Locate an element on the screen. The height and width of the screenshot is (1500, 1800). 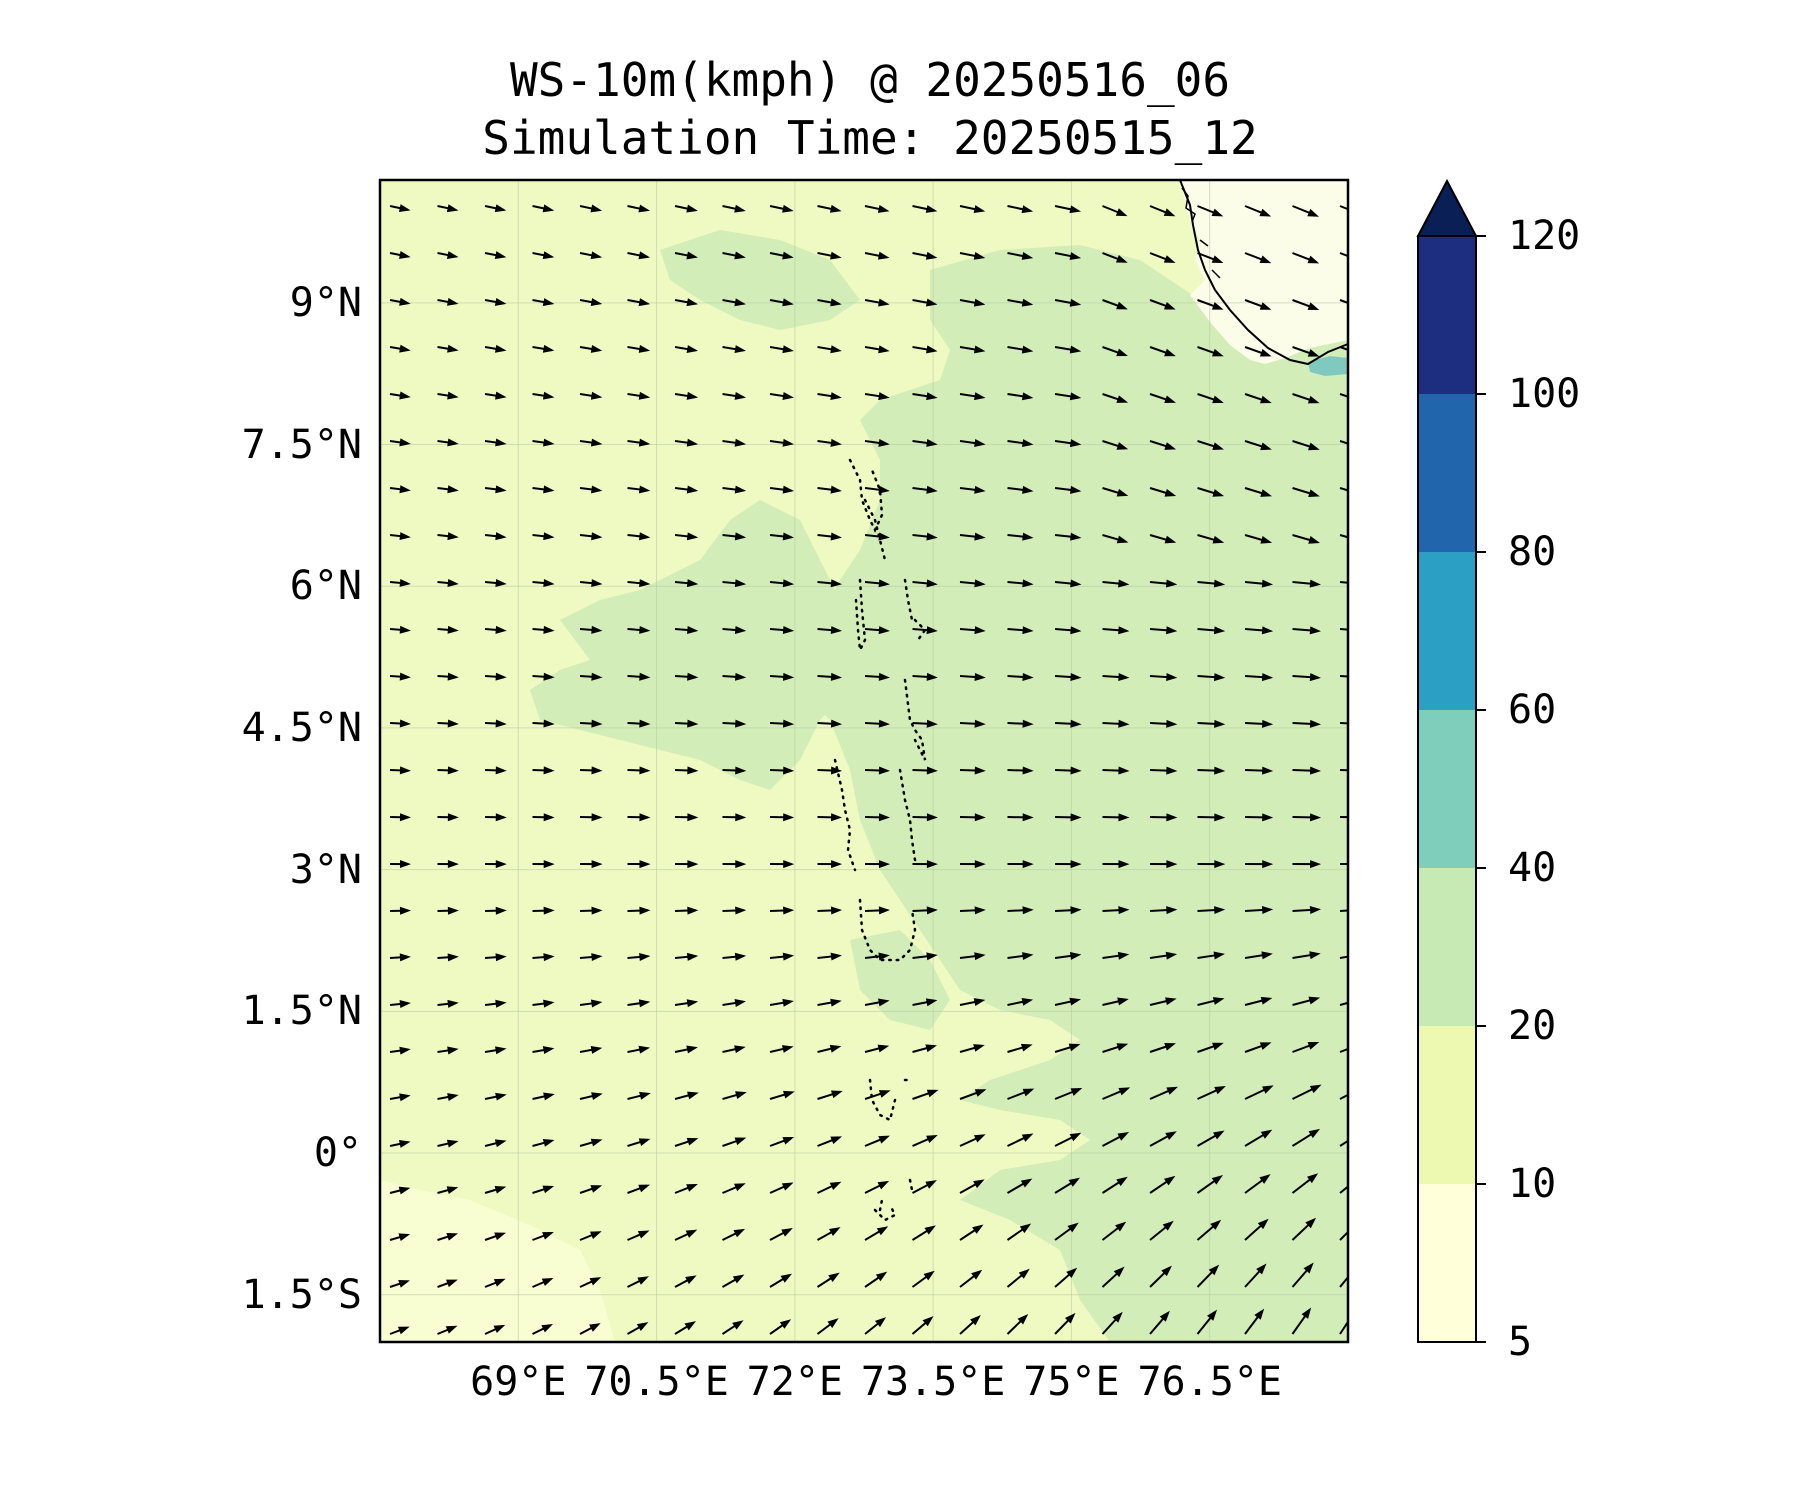
colorbar-tick-label: 20 is located at coordinates (1532, 1026).